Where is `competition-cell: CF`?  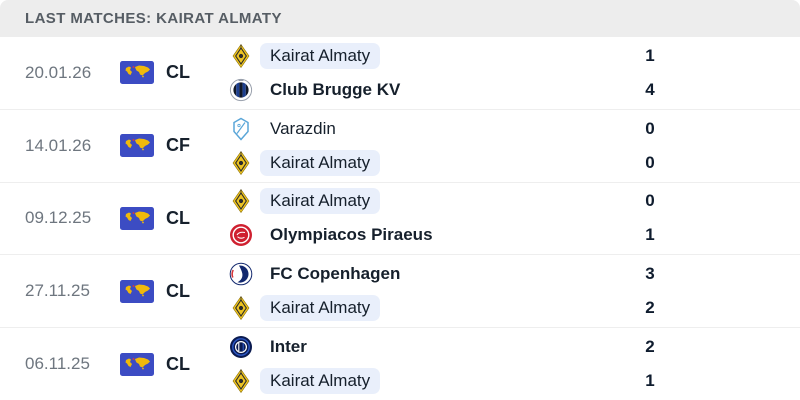
competition-cell: CF is located at coordinates (174, 146).